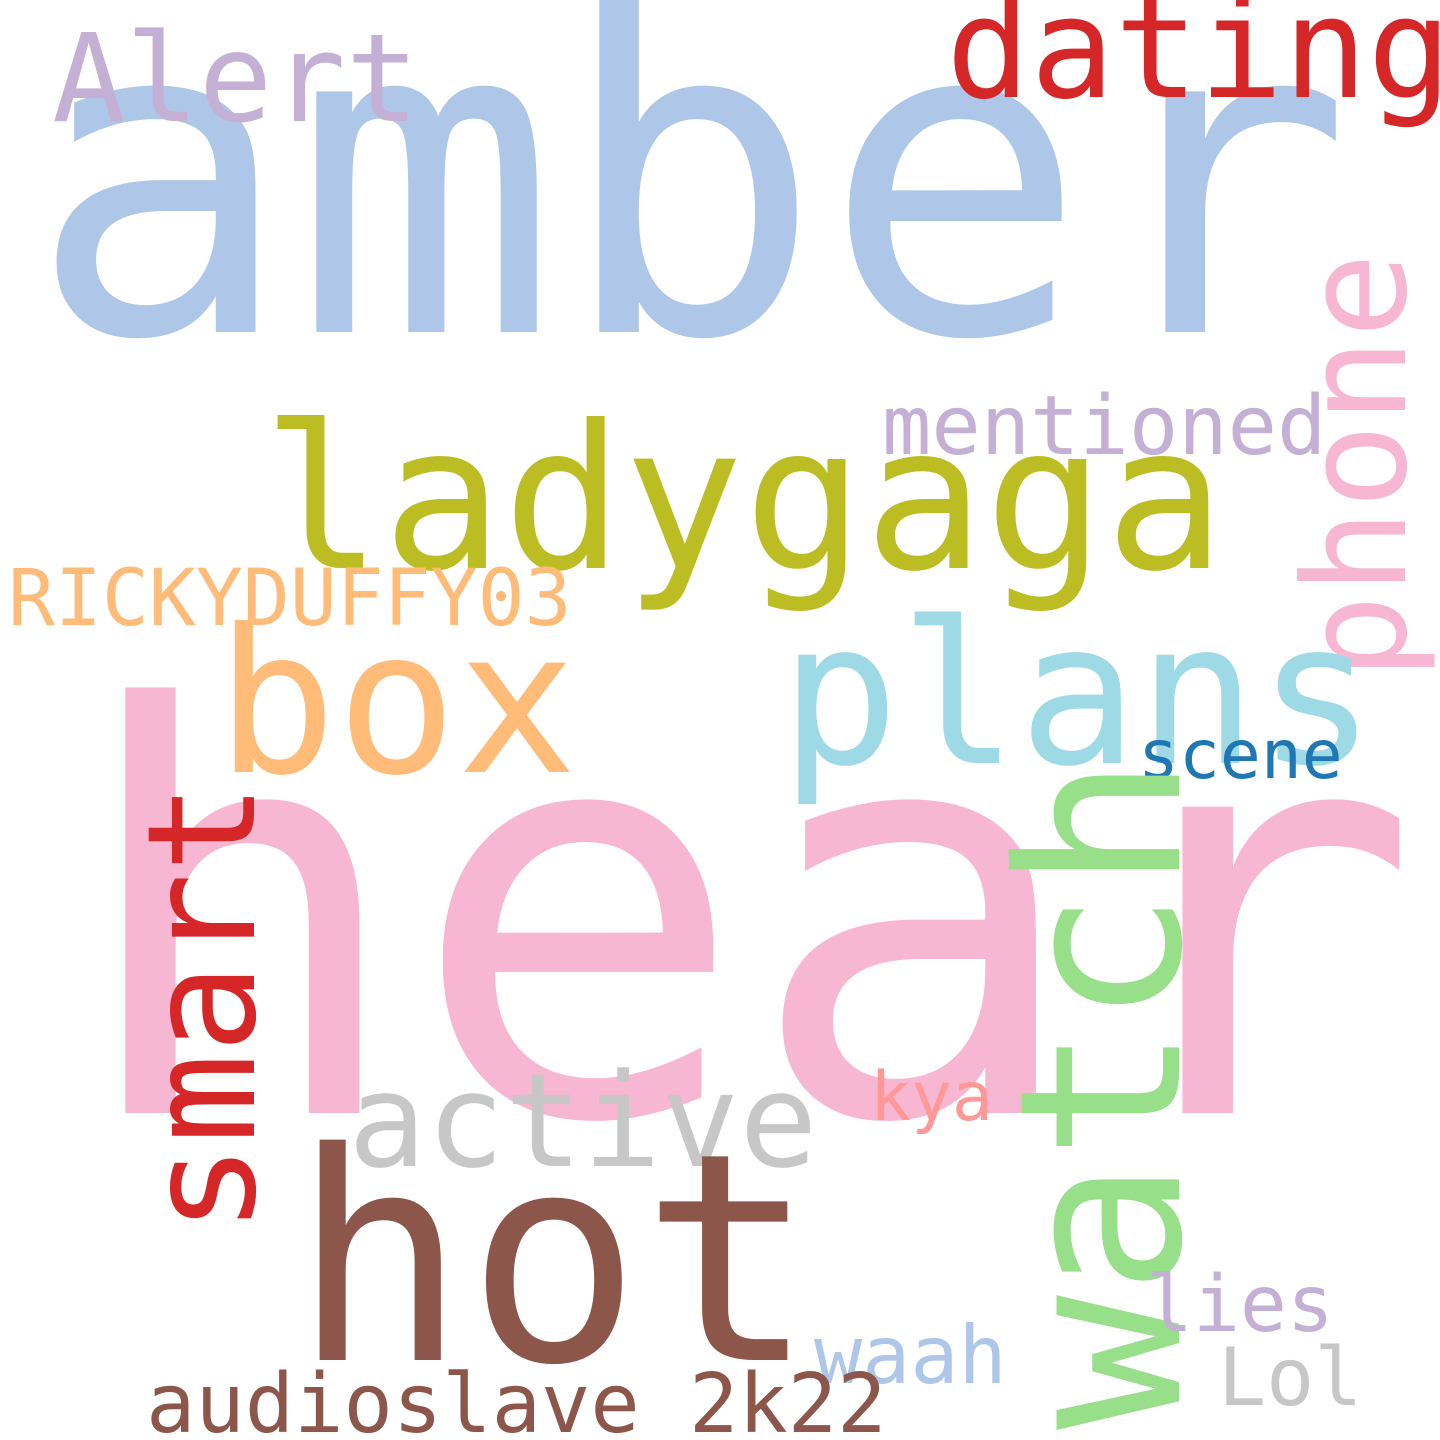  I want to click on word-waah: waah, so click(910, 1355).